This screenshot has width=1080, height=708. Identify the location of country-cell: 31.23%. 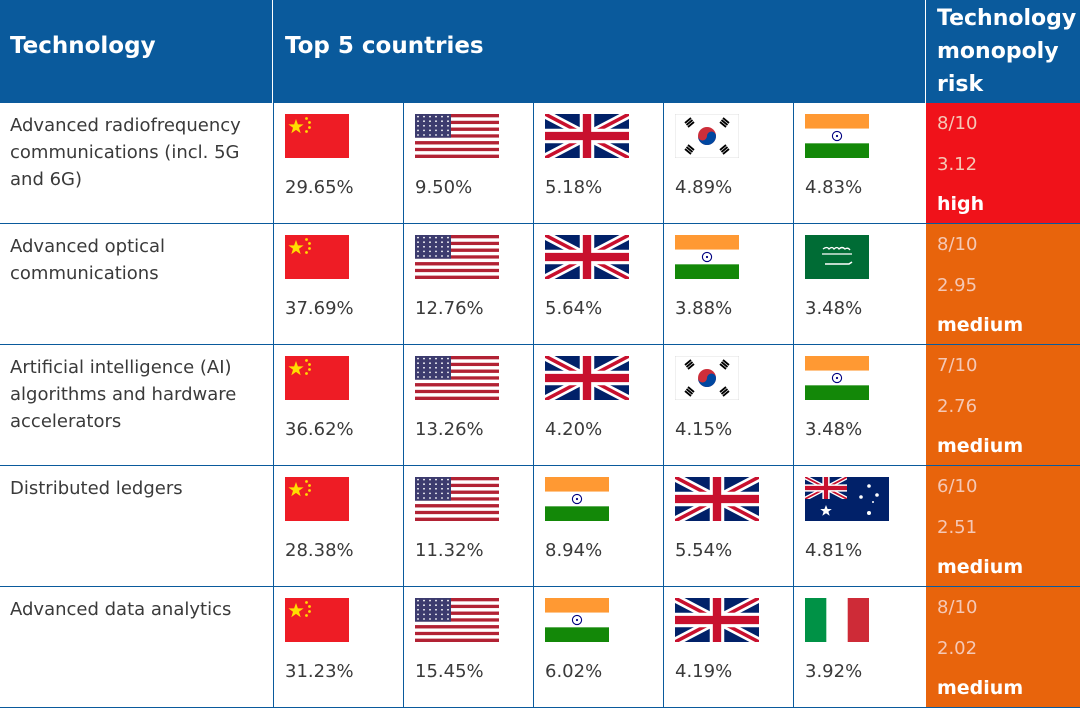
(338, 647).